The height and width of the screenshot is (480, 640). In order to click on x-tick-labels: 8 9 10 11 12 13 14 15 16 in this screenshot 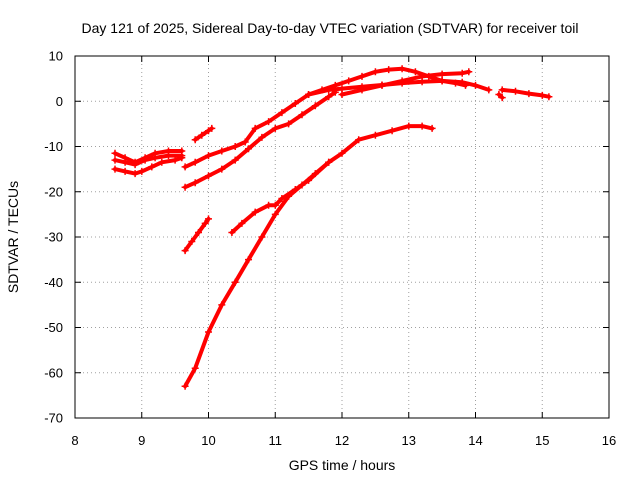, I will do `click(343, 440)`.